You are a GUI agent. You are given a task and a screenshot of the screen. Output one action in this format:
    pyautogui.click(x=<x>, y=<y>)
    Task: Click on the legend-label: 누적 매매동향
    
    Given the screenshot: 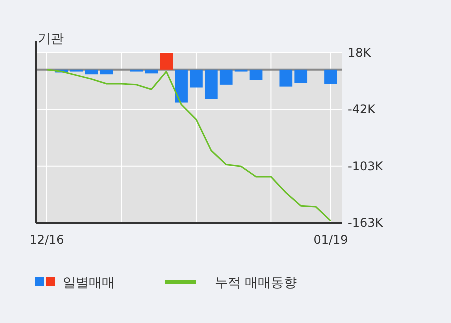 What is the action you would take?
    pyautogui.click(x=256, y=283)
    